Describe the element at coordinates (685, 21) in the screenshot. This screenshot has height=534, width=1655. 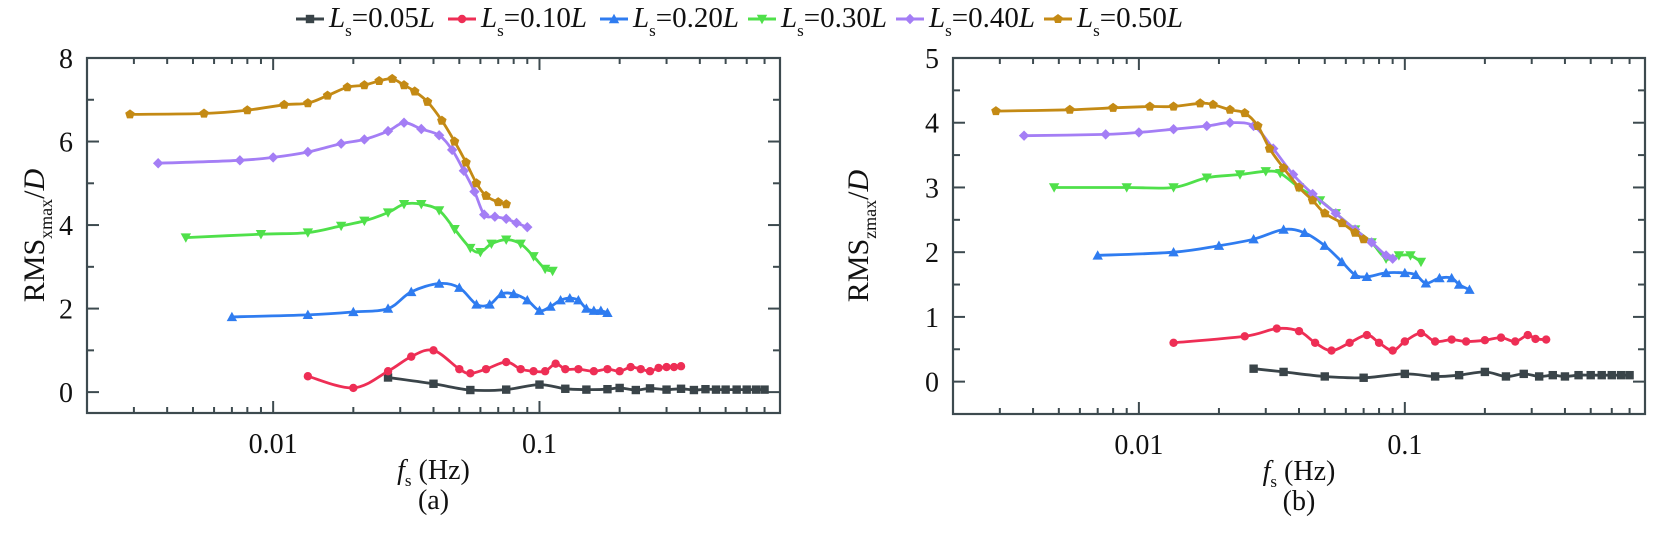
I see `legend-label: Ls=0.20L` at that location.